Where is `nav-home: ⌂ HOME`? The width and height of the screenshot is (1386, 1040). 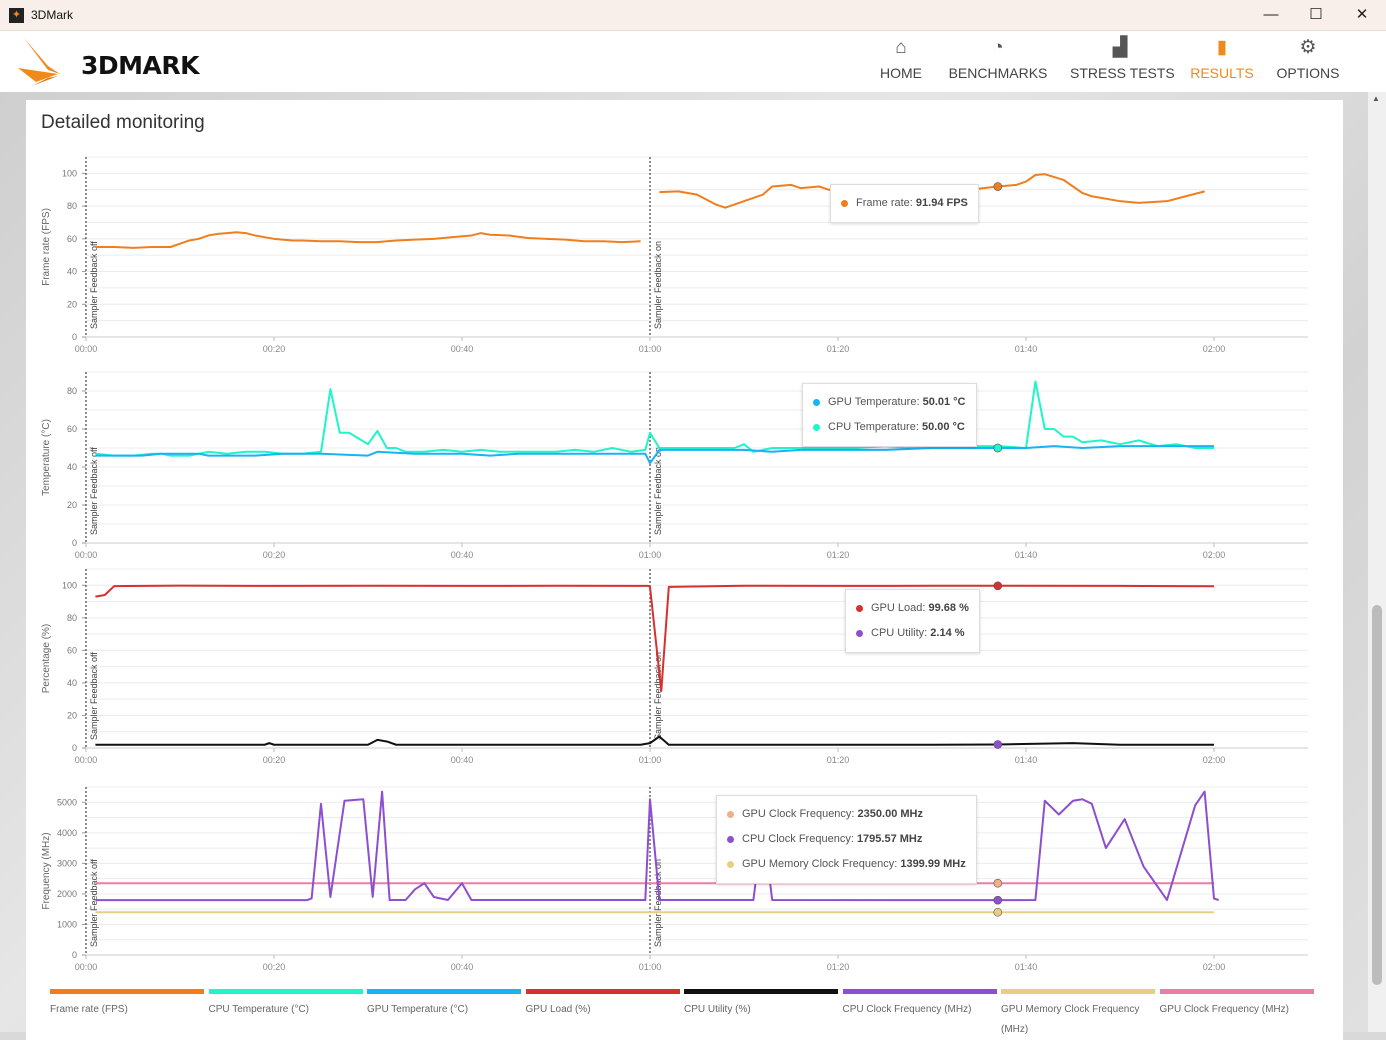
nav-home: ⌂ HOME is located at coordinates (901, 56).